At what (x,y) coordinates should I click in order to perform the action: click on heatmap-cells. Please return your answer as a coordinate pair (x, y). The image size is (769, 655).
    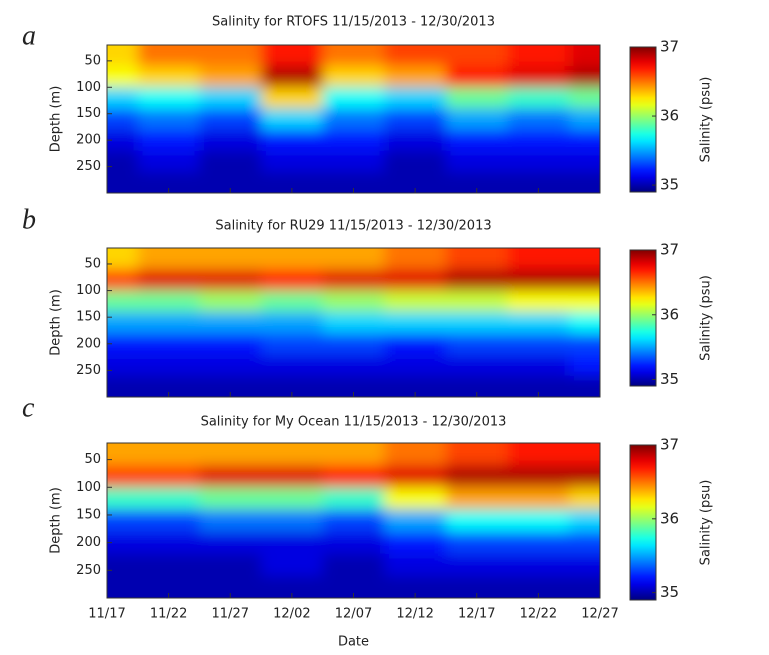
    Looking at the image, I should click on (353, 322).